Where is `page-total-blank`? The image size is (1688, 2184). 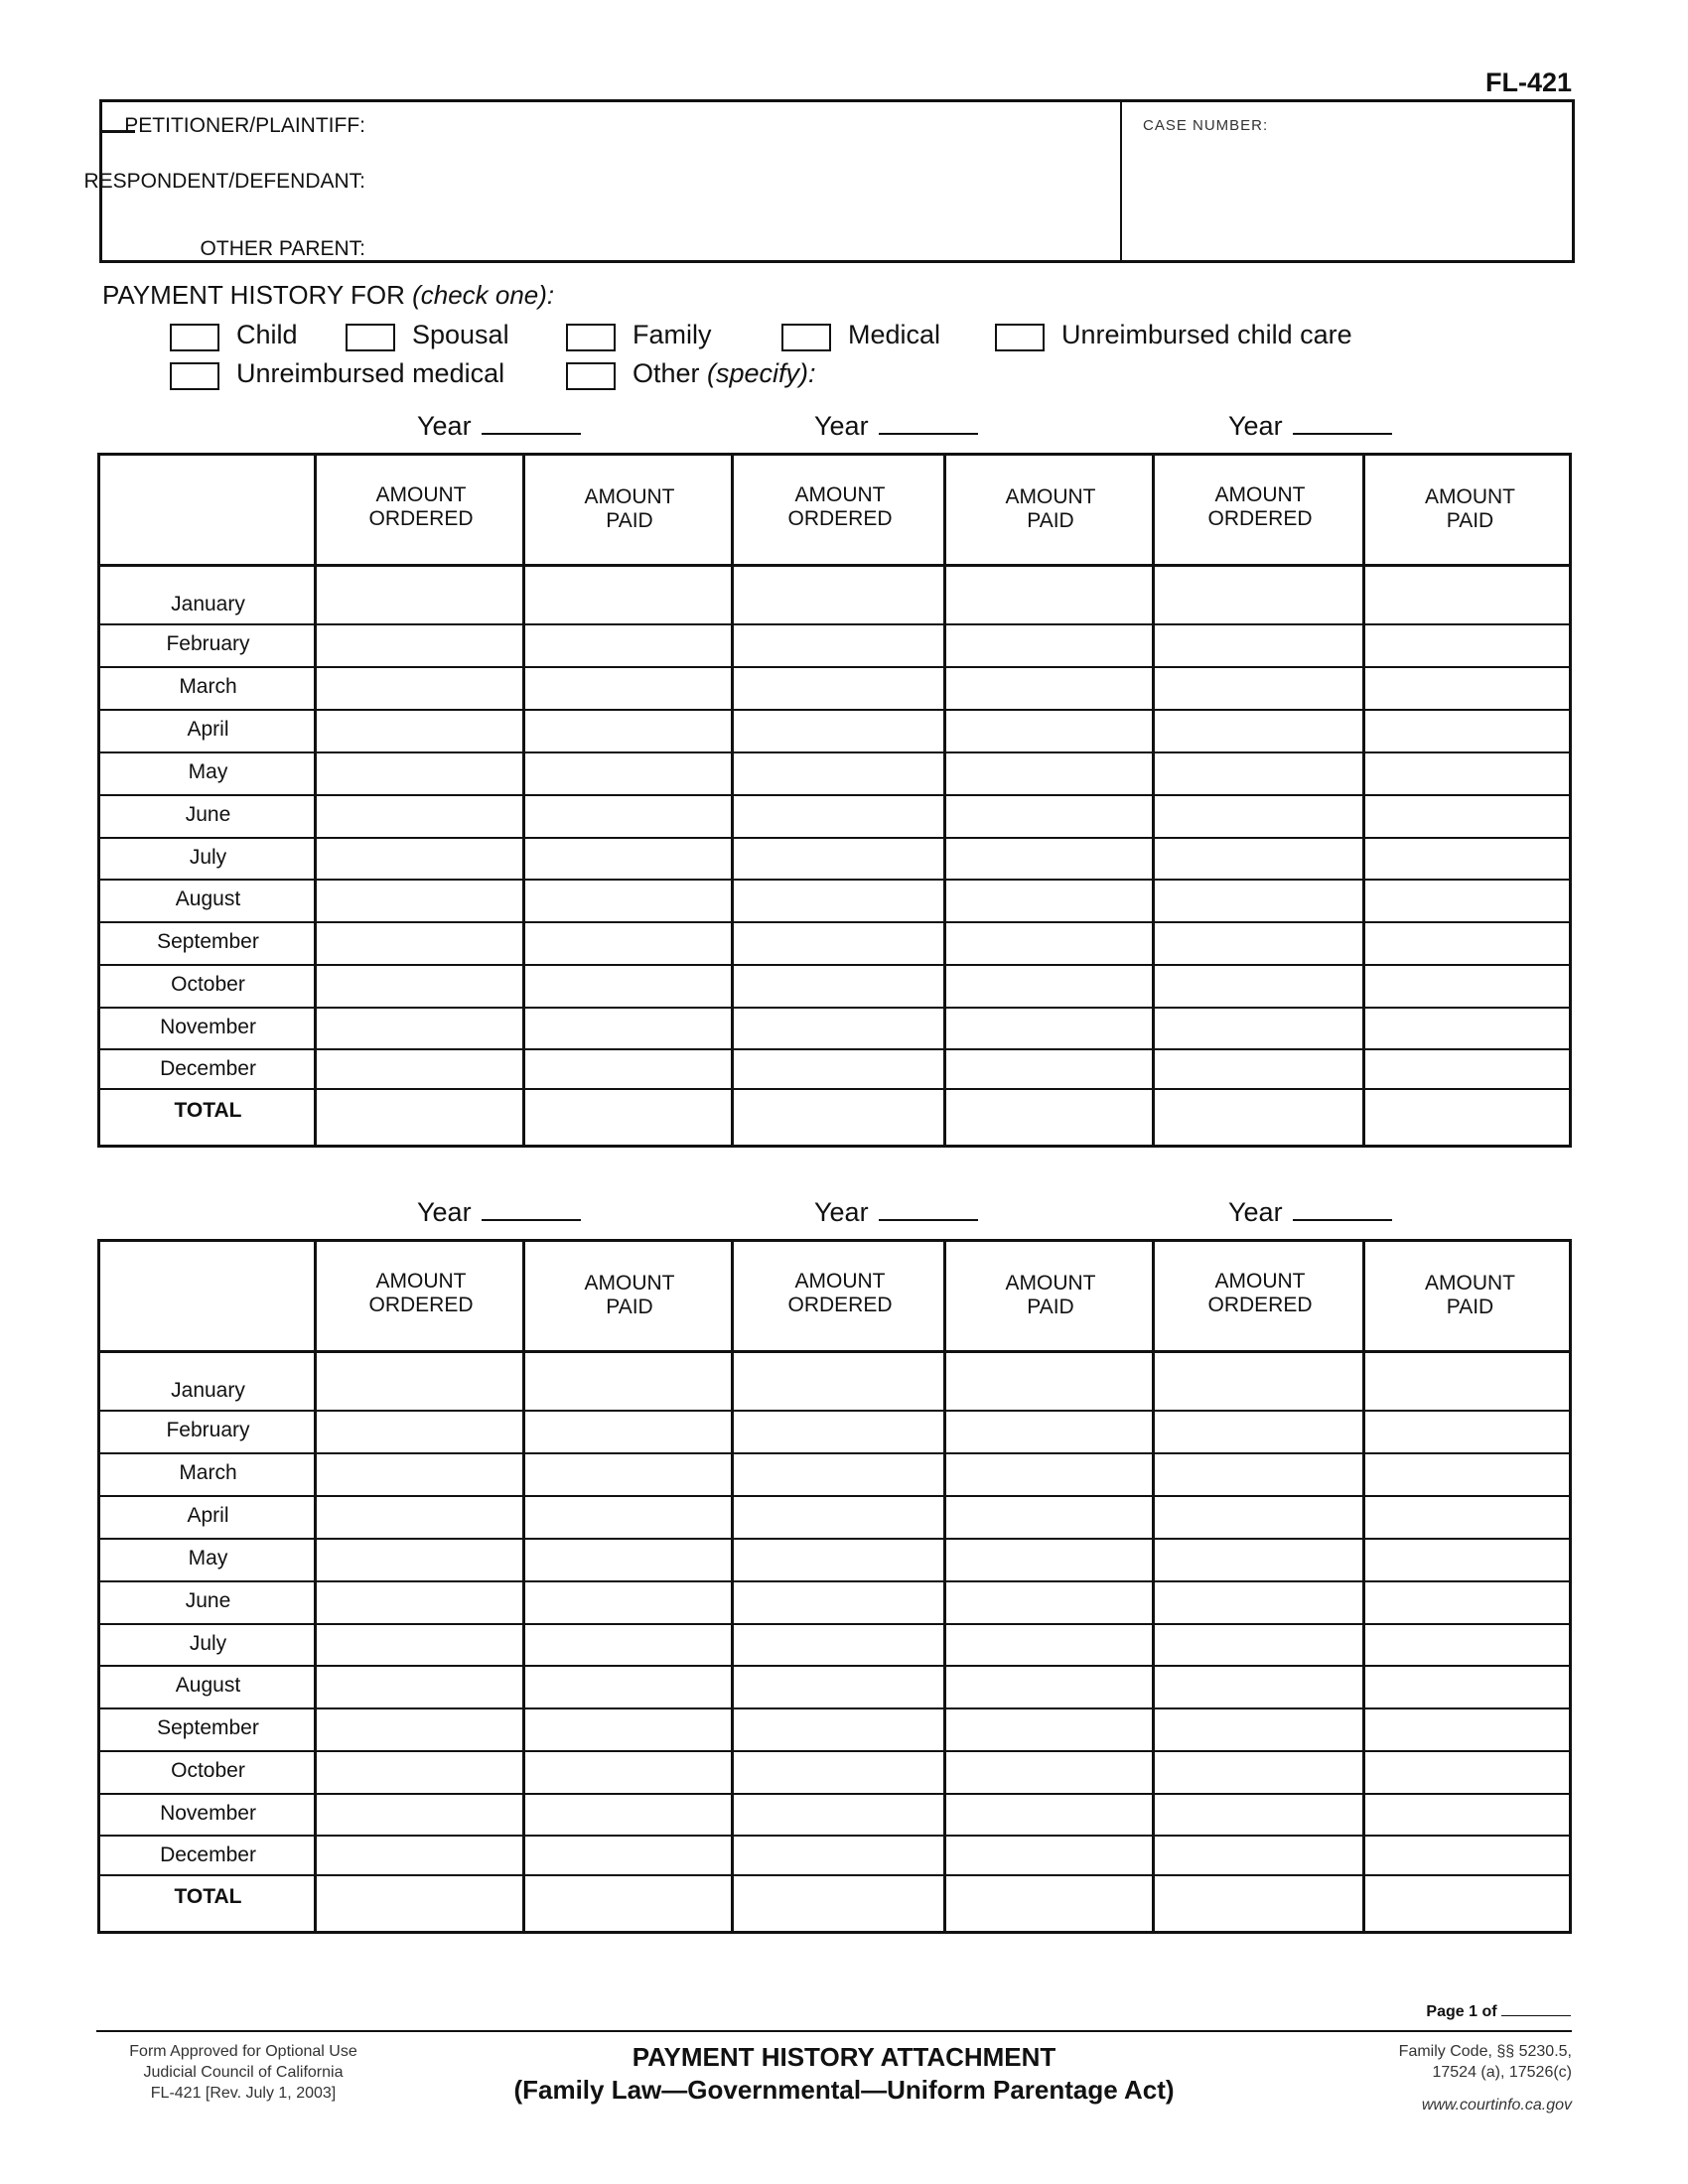 page-total-blank is located at coordinates (1536, 2015).